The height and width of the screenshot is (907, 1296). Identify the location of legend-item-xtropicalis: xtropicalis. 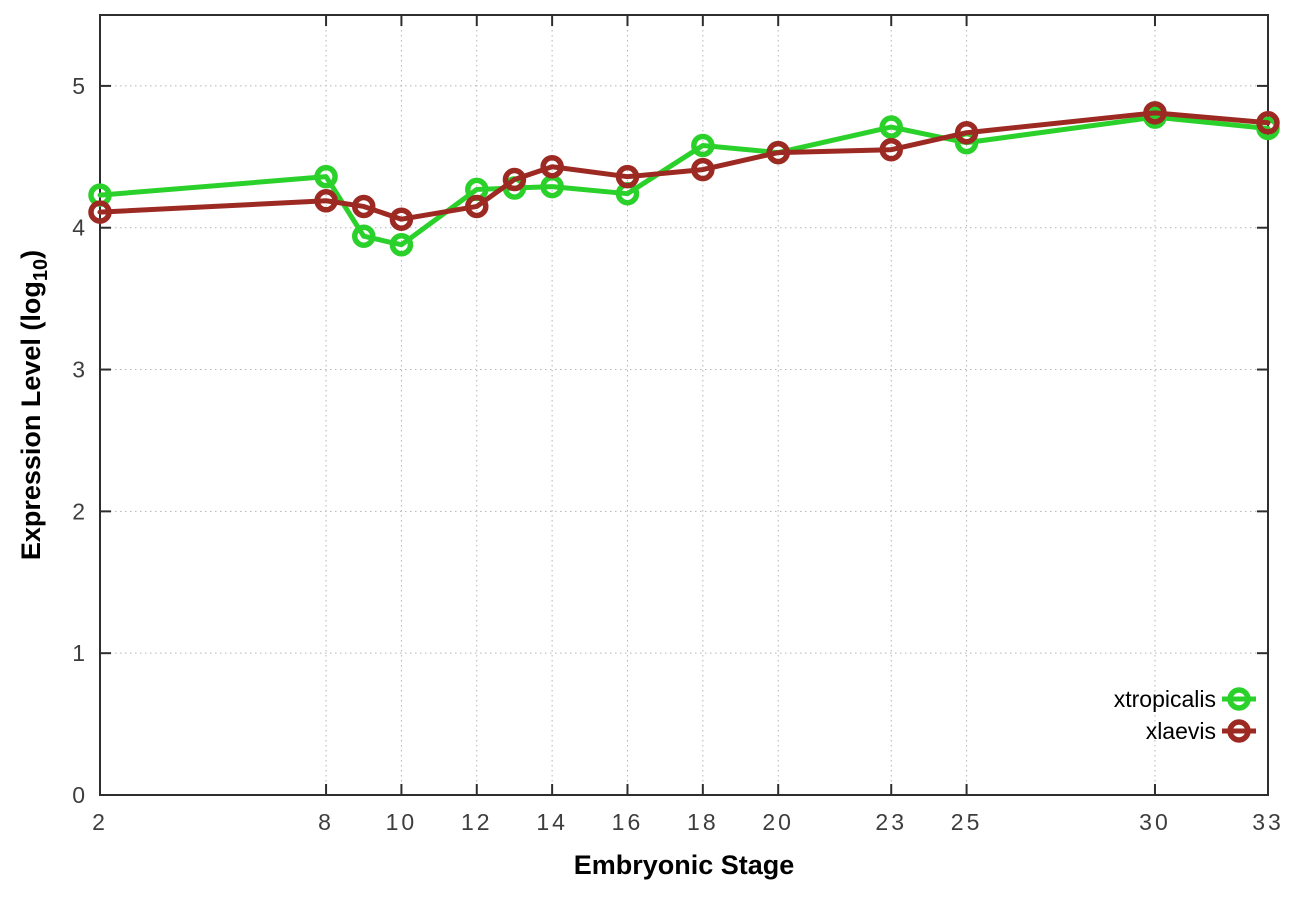
(1185, 699).